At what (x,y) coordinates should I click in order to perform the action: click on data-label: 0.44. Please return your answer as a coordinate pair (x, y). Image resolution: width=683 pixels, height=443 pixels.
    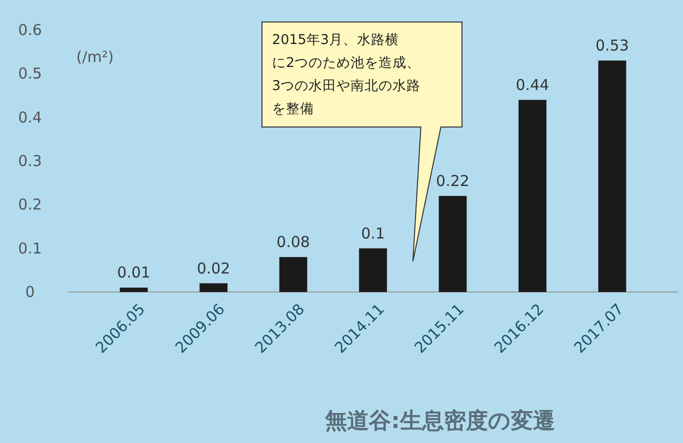
    Looking at the image, I should click on (533, 85).